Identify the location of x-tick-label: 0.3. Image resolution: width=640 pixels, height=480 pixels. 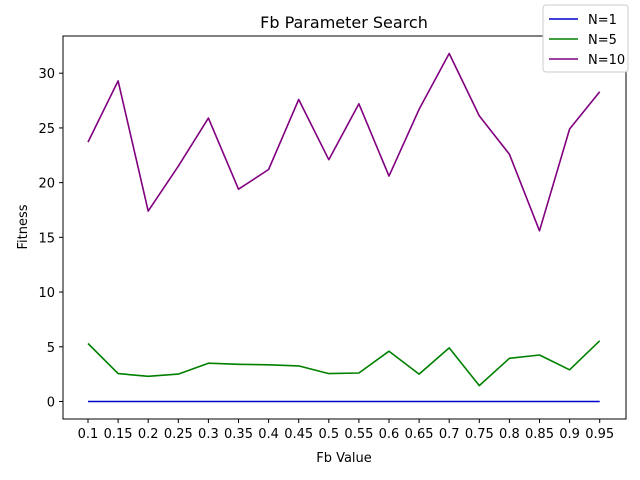
(208, 434).